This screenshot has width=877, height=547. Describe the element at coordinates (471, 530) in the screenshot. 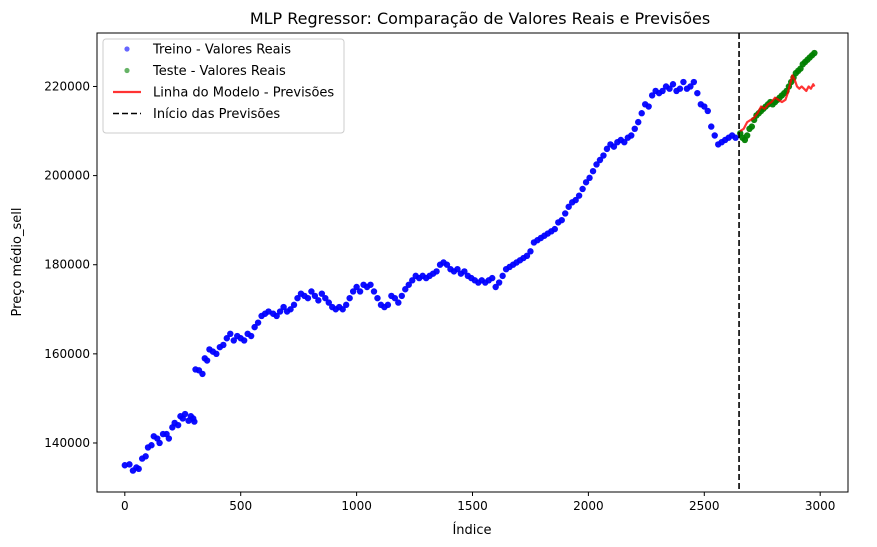

I see `x-axis-label: Índice` at that location.